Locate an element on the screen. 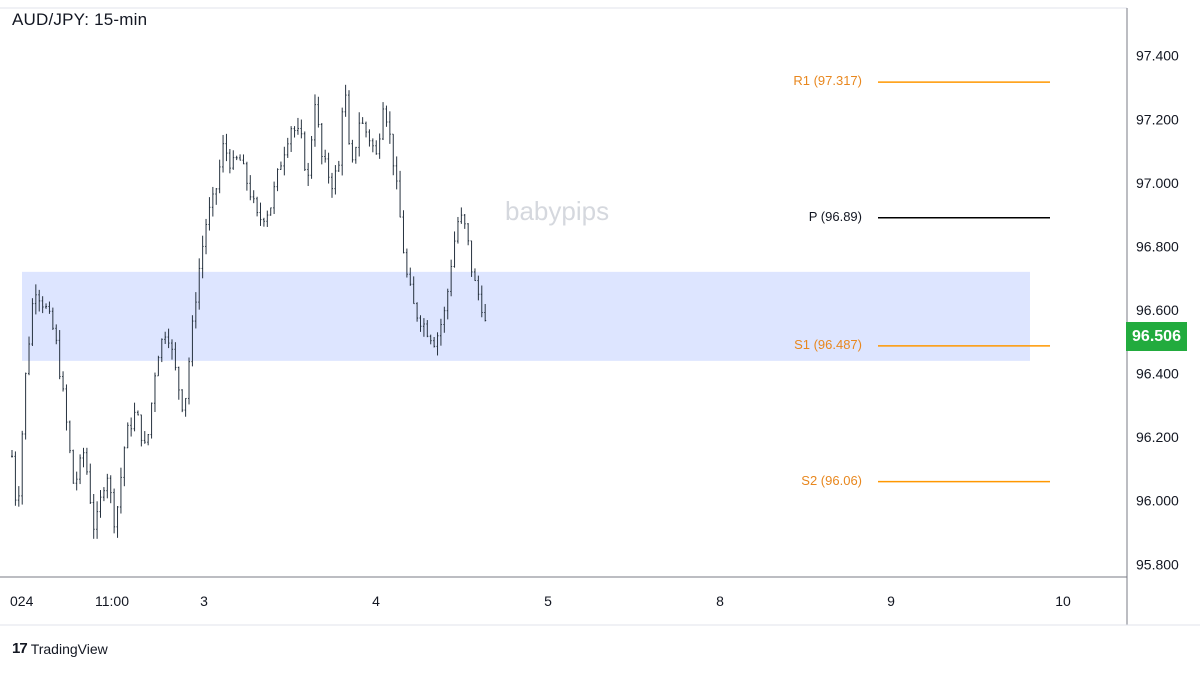 The image size is (1200, 675). x-tick-label: 8 is located at coordinates (720, 601).